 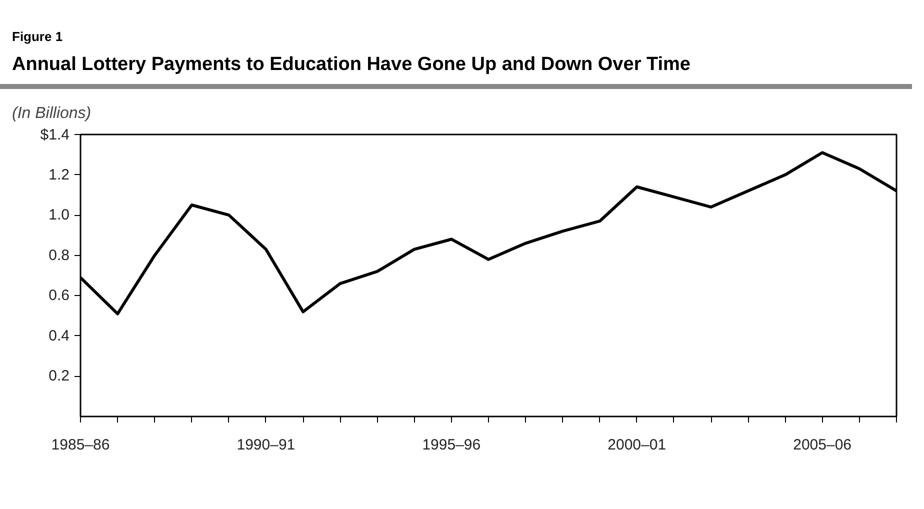 I want to click on y-tick-label: 0.2, so click(x=59, y=375).